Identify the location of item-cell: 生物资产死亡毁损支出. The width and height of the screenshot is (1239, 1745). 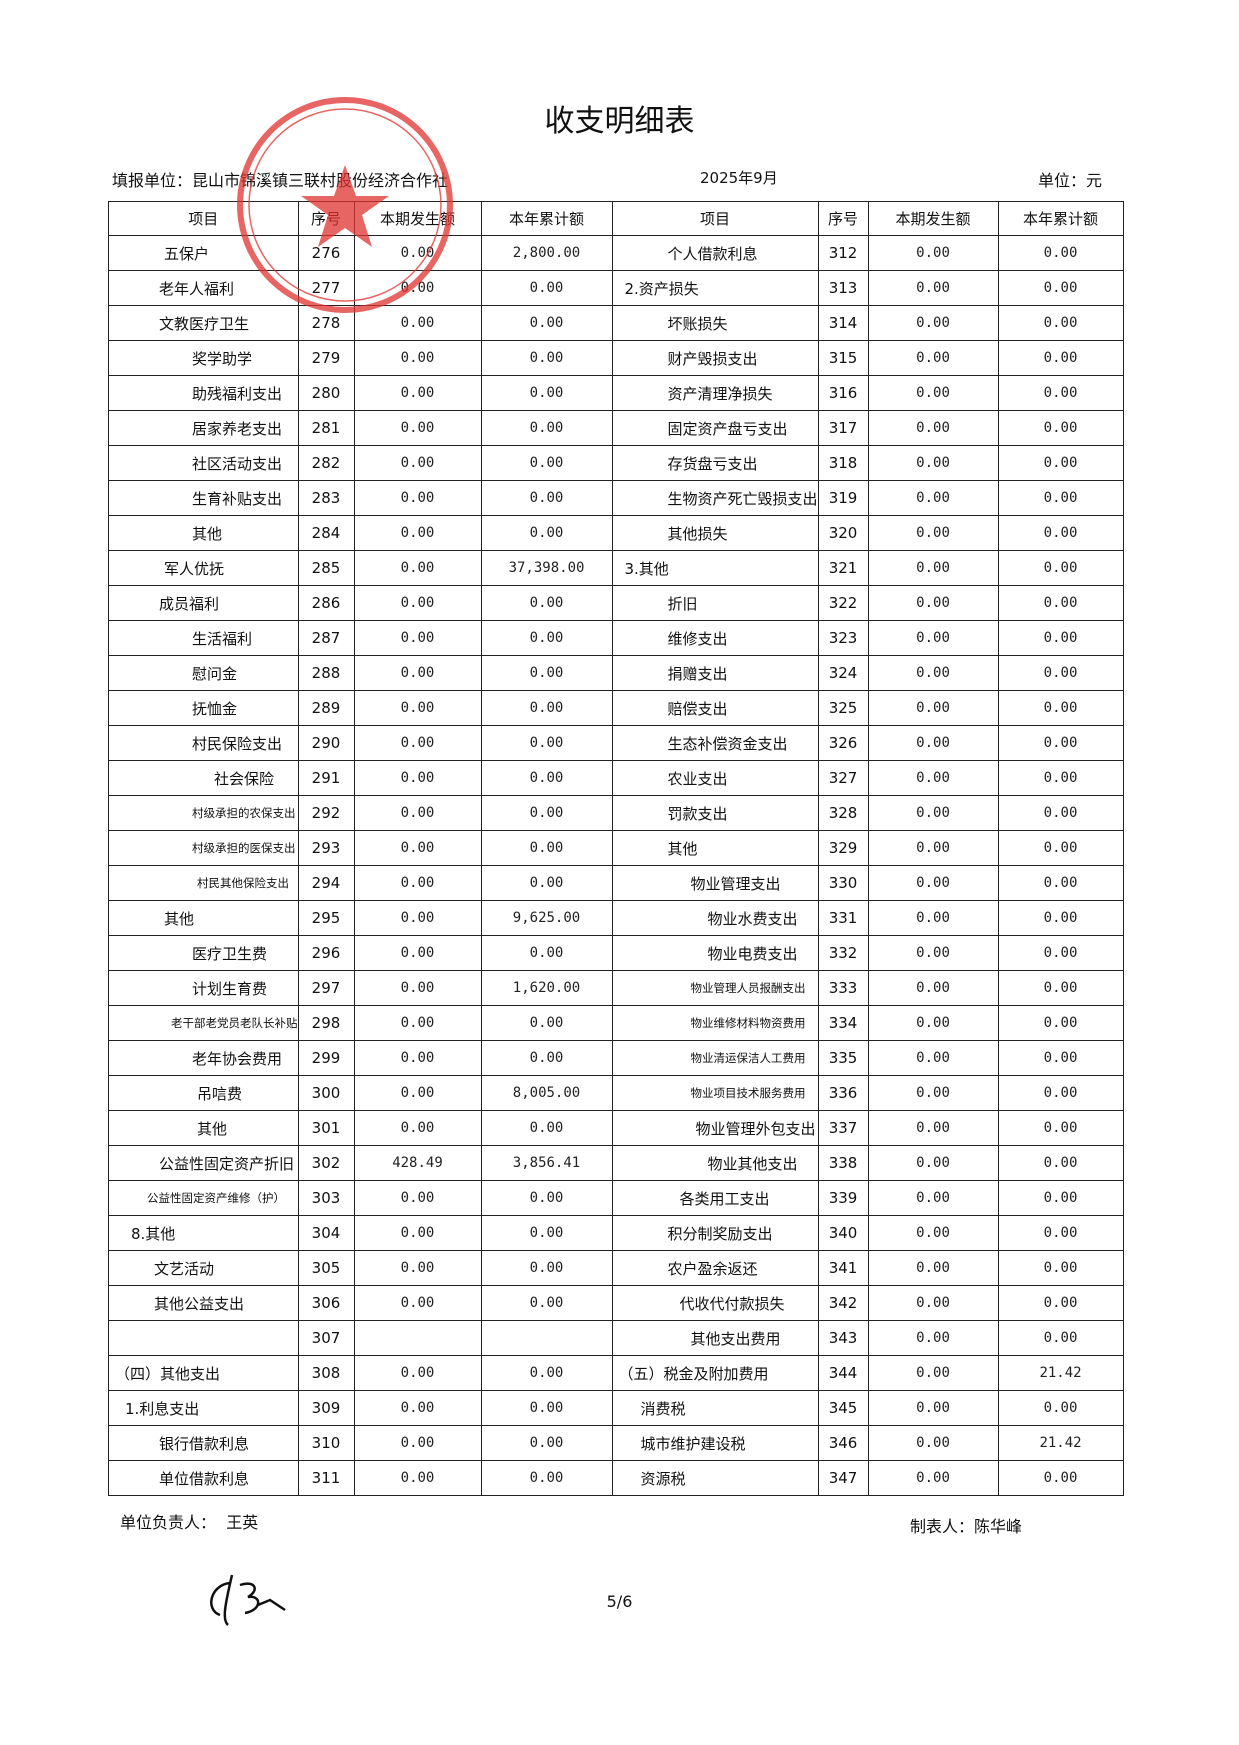
(715, 498).